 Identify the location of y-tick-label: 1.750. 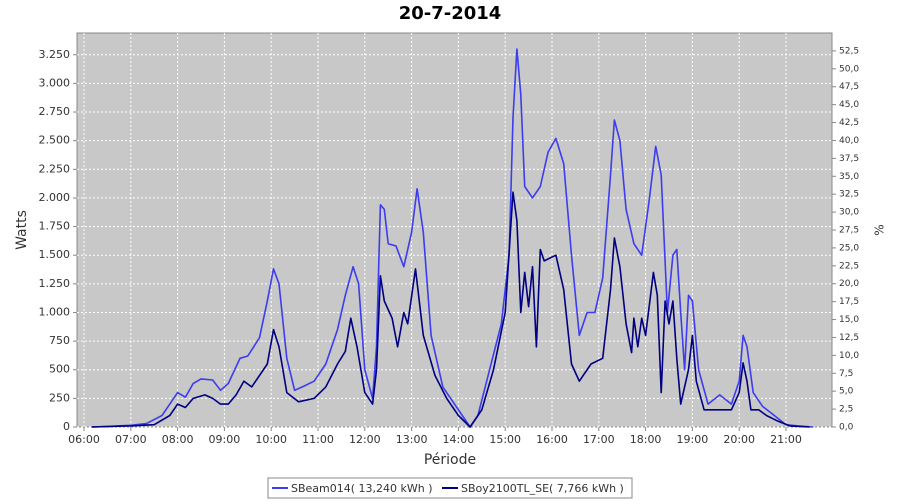
(55, 226).